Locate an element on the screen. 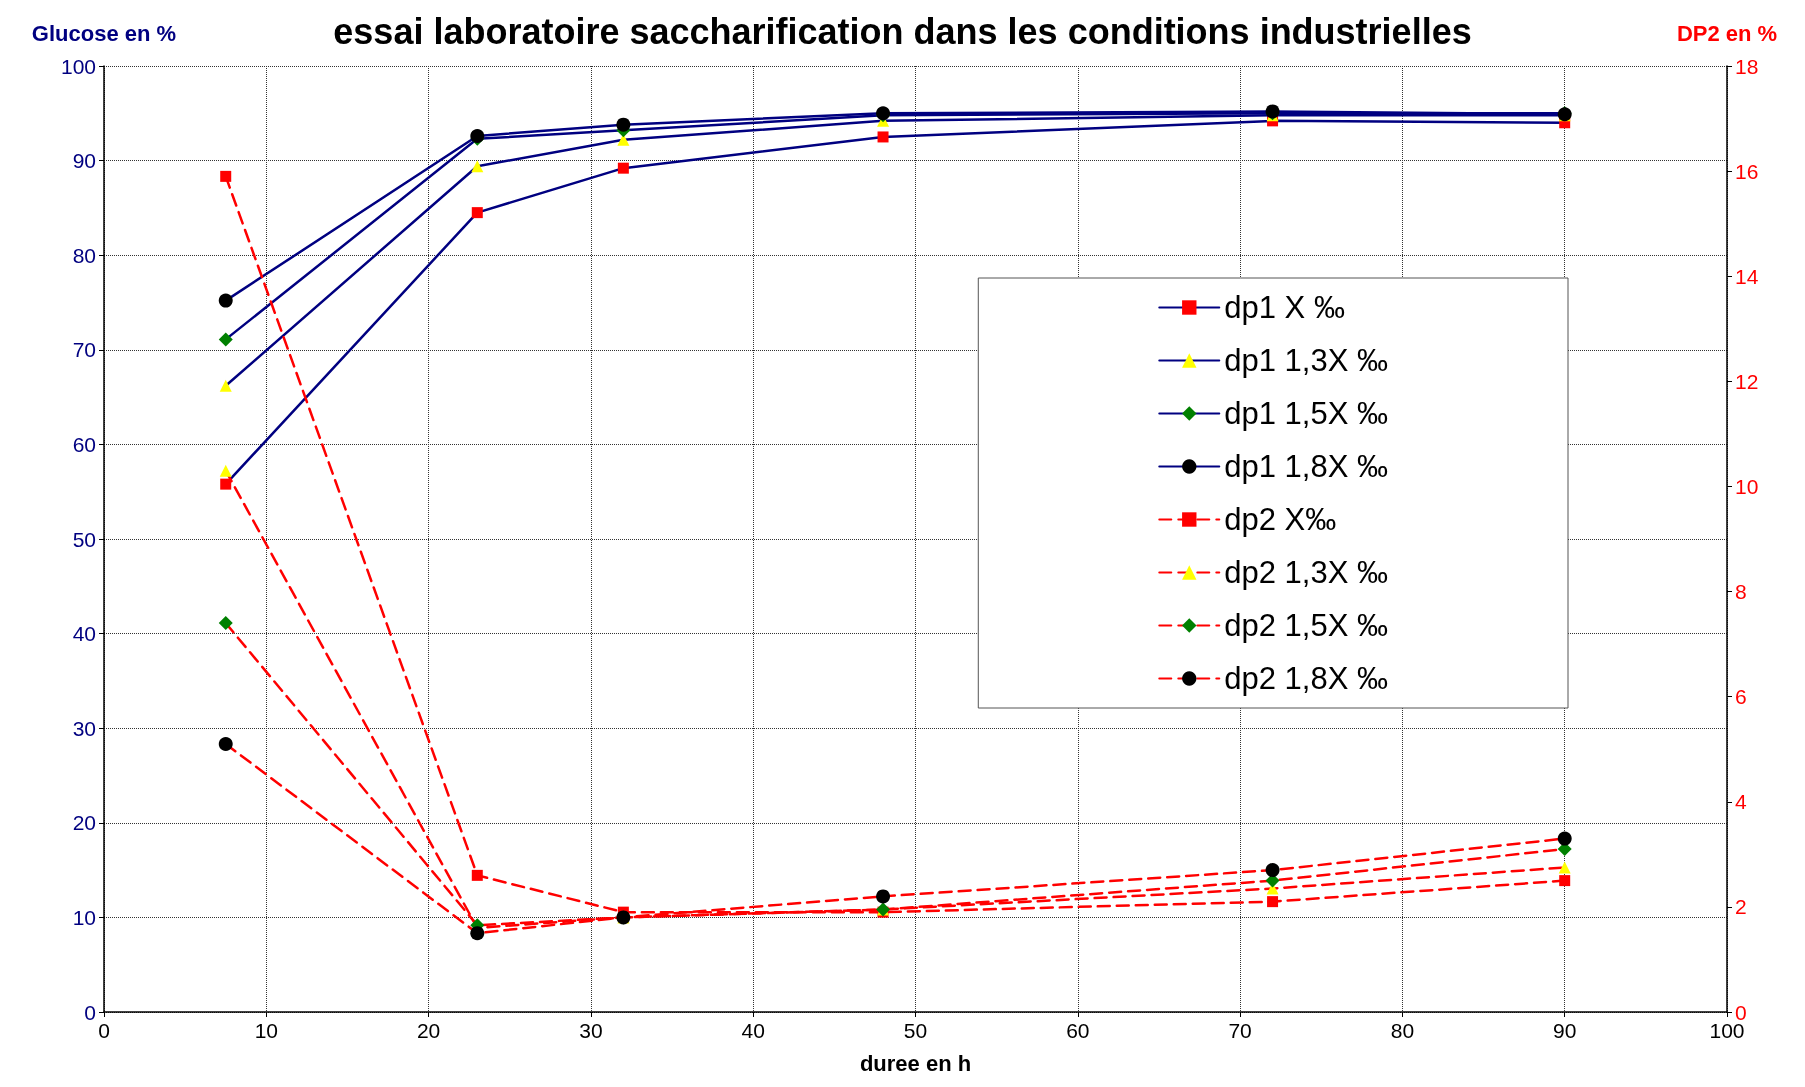 Image resolution: width=1805 pixels, height=1087 pixels. y-tick-label: 80 is located at coordinates (84, 255).